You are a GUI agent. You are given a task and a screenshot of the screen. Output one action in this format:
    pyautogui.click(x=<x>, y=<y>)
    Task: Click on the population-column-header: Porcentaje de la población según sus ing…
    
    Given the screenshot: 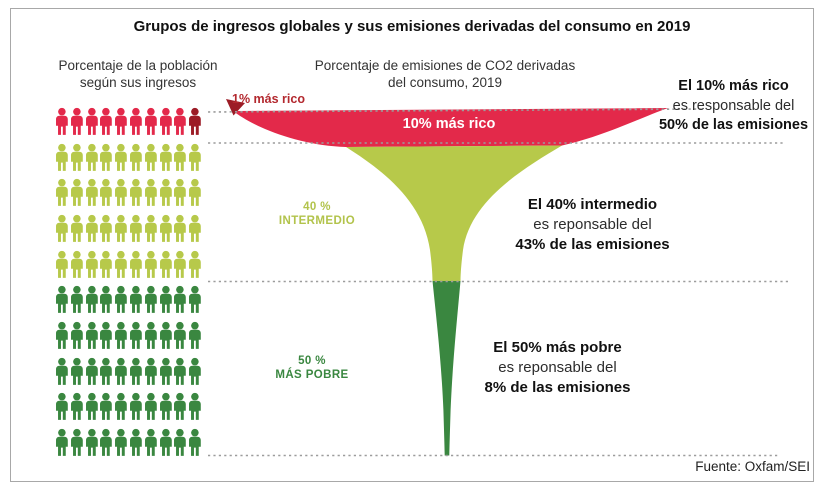 What is the action you would take?
    pyautogui.click(x=138, y=74)
    